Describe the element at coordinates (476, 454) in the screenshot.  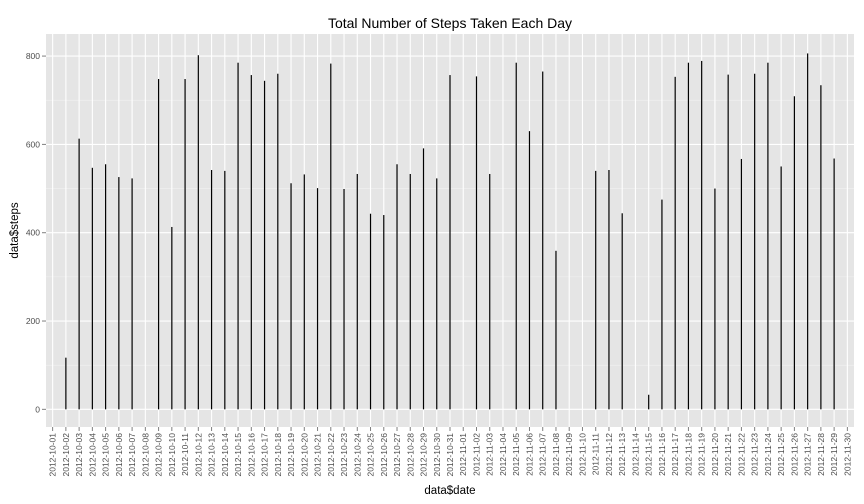
I see `x-tick-label: 2012-11-02` at that location.